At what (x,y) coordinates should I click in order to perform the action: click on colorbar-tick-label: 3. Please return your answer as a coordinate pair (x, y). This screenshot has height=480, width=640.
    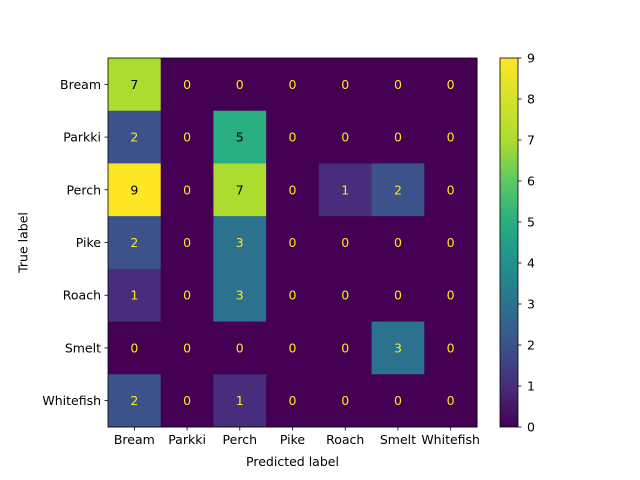
    Looking at the image, I should click on (531, 304).